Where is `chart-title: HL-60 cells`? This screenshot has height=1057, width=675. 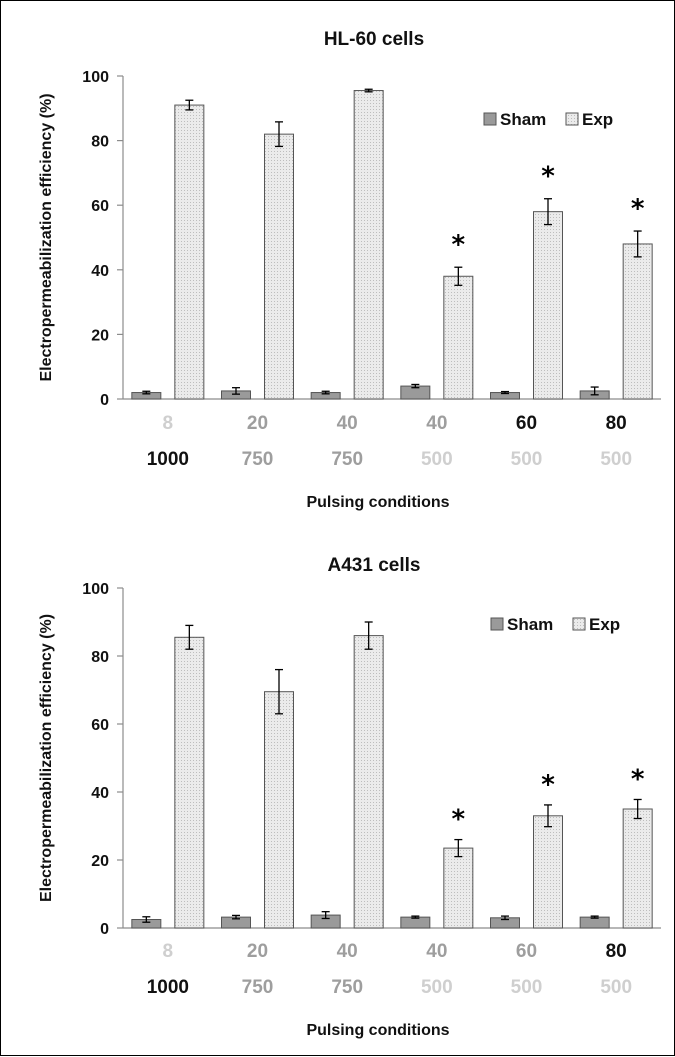 chart-title: HL-60 cells is located at coordinates (374, 39).